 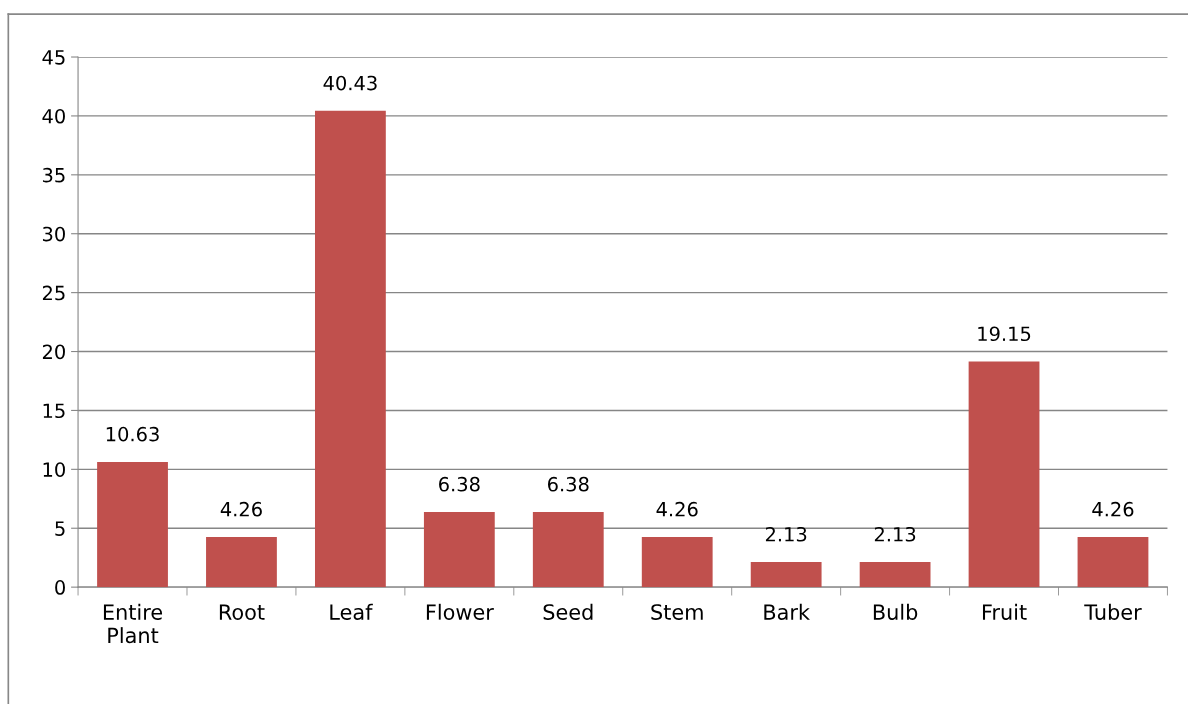 I want to click on data-label: 19.15, so click(x=1004, y=334).